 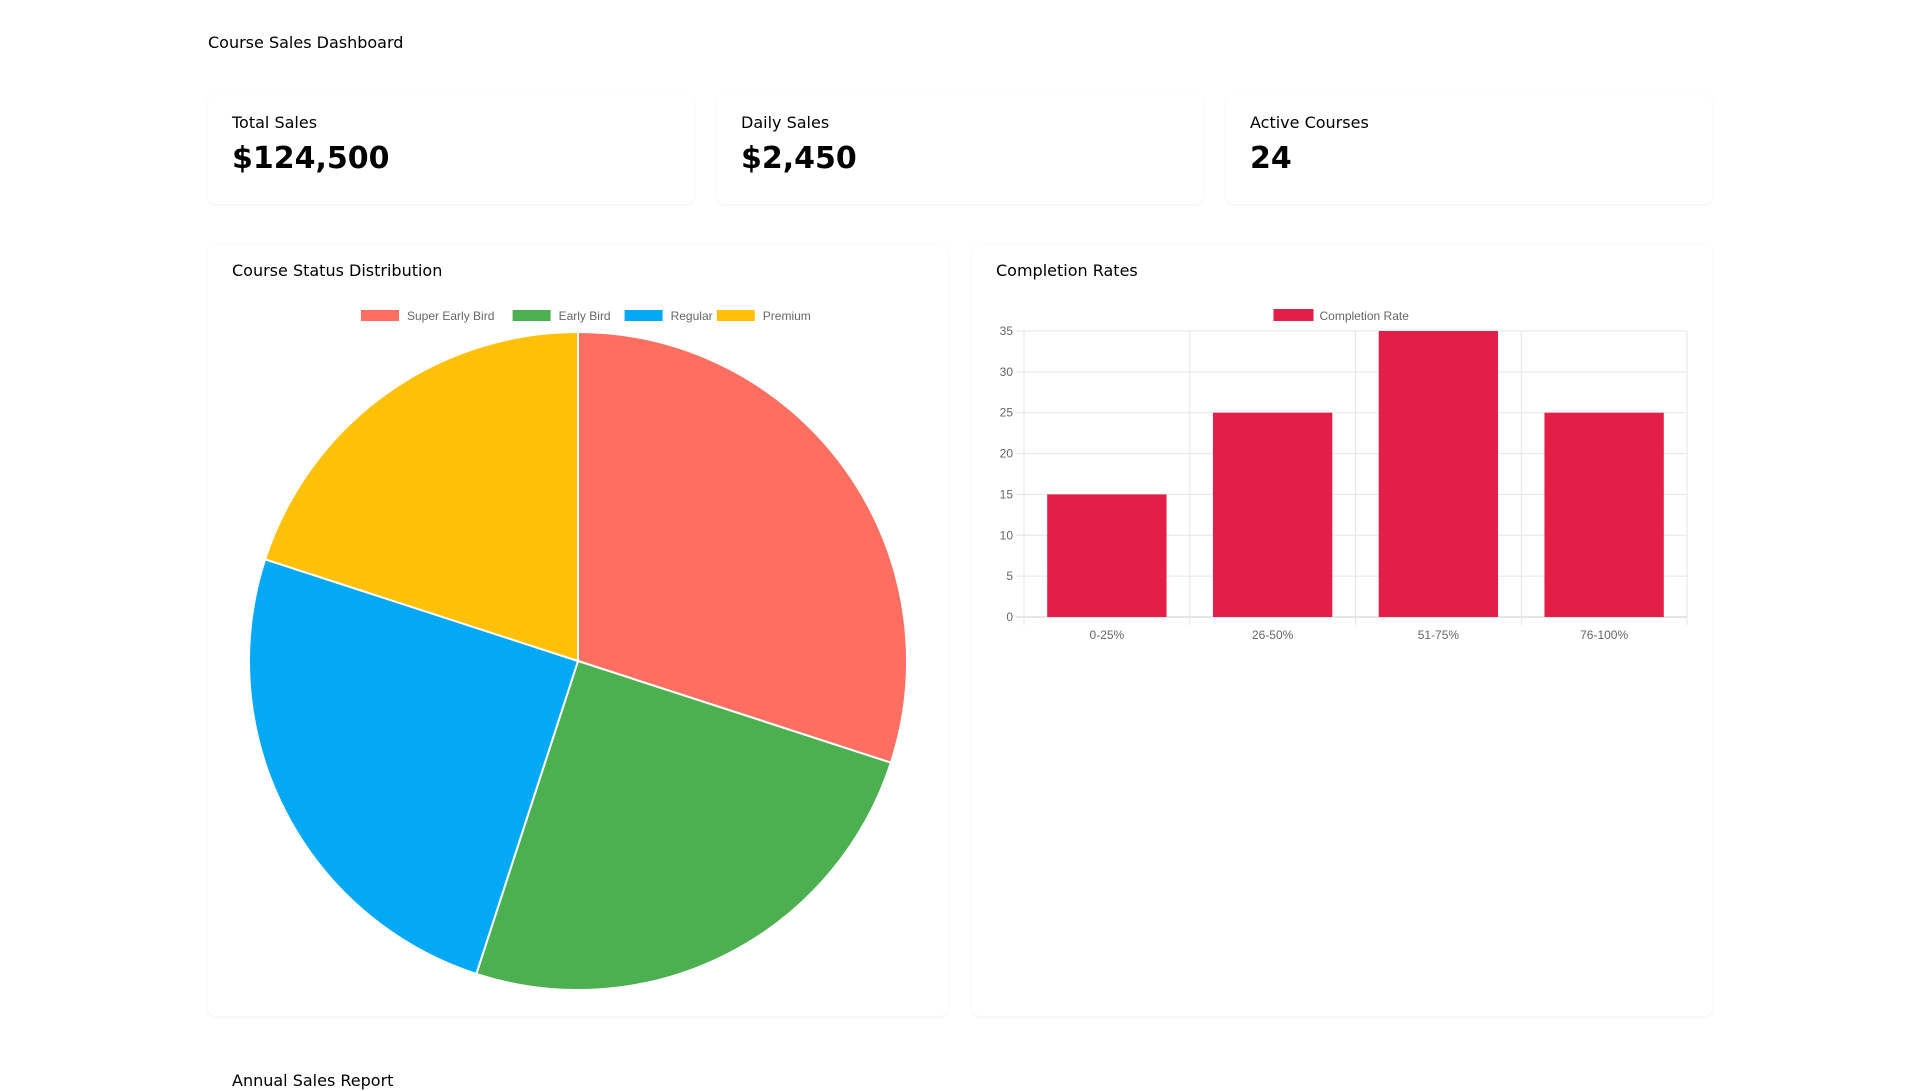 I want to click on stat-card-total-sales: Total Sales $124,500, so click(x=451, y=149).